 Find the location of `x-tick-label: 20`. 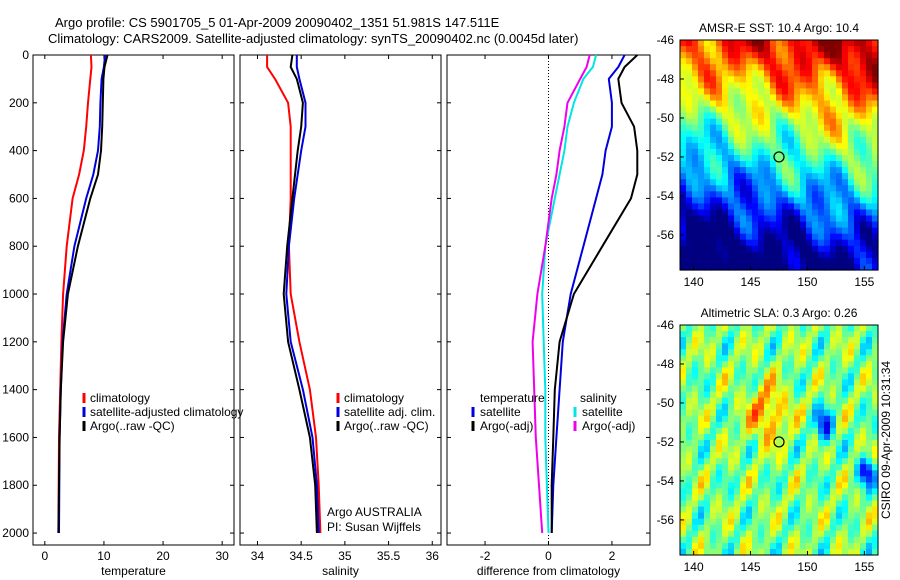

x-tick-label: 20 is located at coordinates (163, 556).